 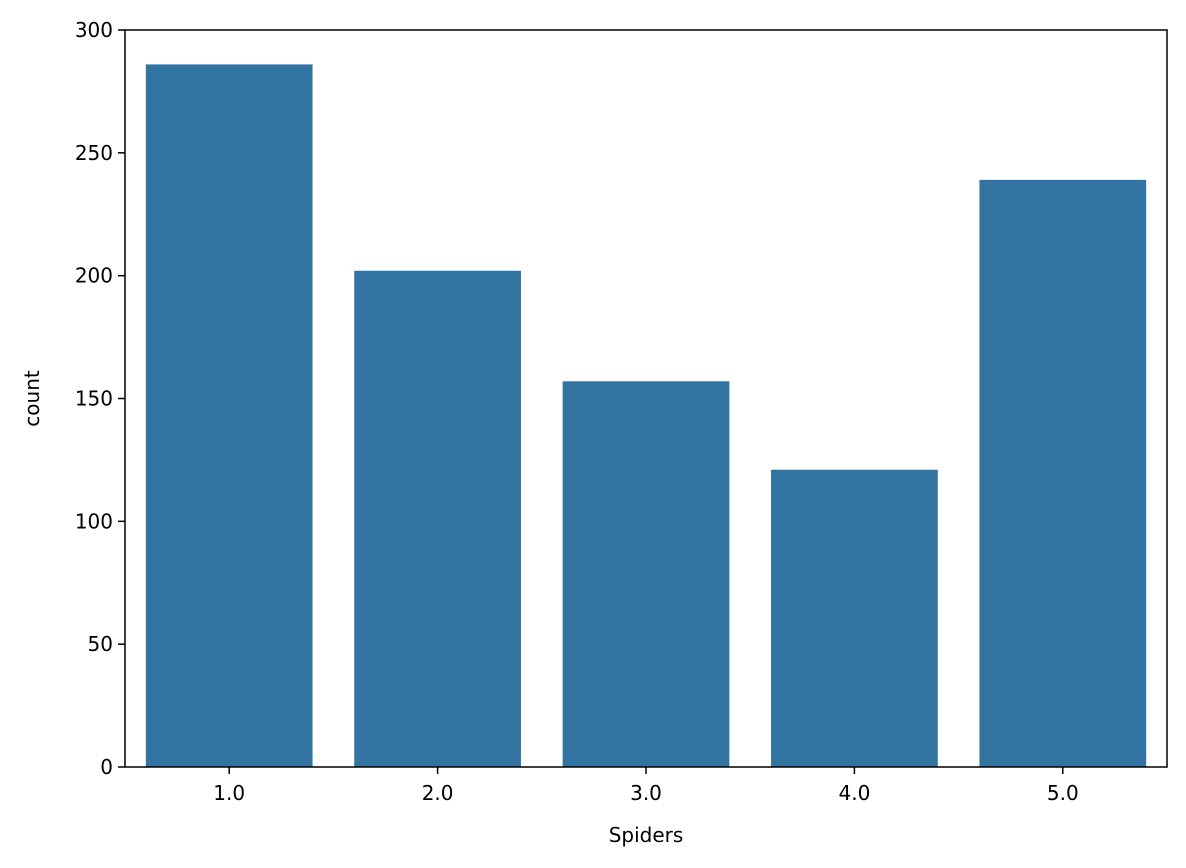 What do you see at coordinates (94, 399) in the screenshot?
I see `y-tick-label: 150` at bounding box center [94, 399].